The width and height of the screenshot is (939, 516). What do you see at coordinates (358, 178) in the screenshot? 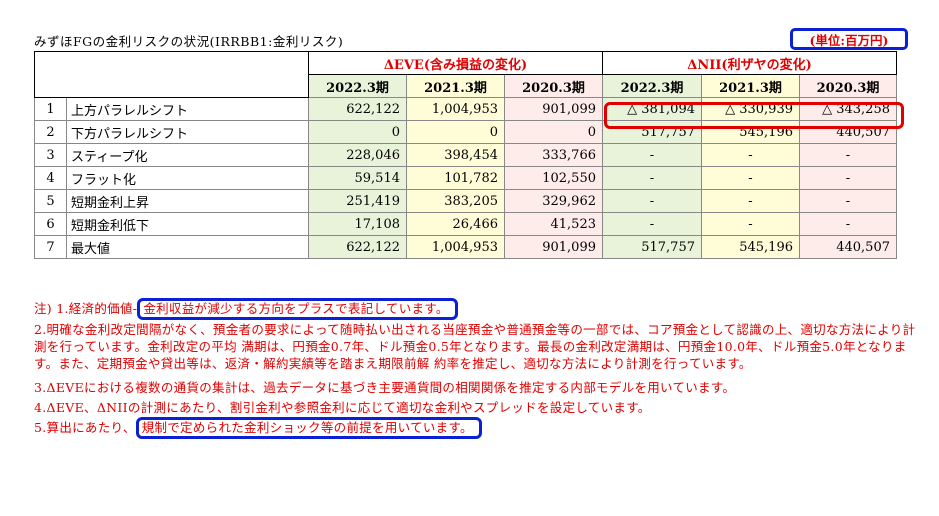
I see `value-cell: 59,514` at bounding box center [358, 178].